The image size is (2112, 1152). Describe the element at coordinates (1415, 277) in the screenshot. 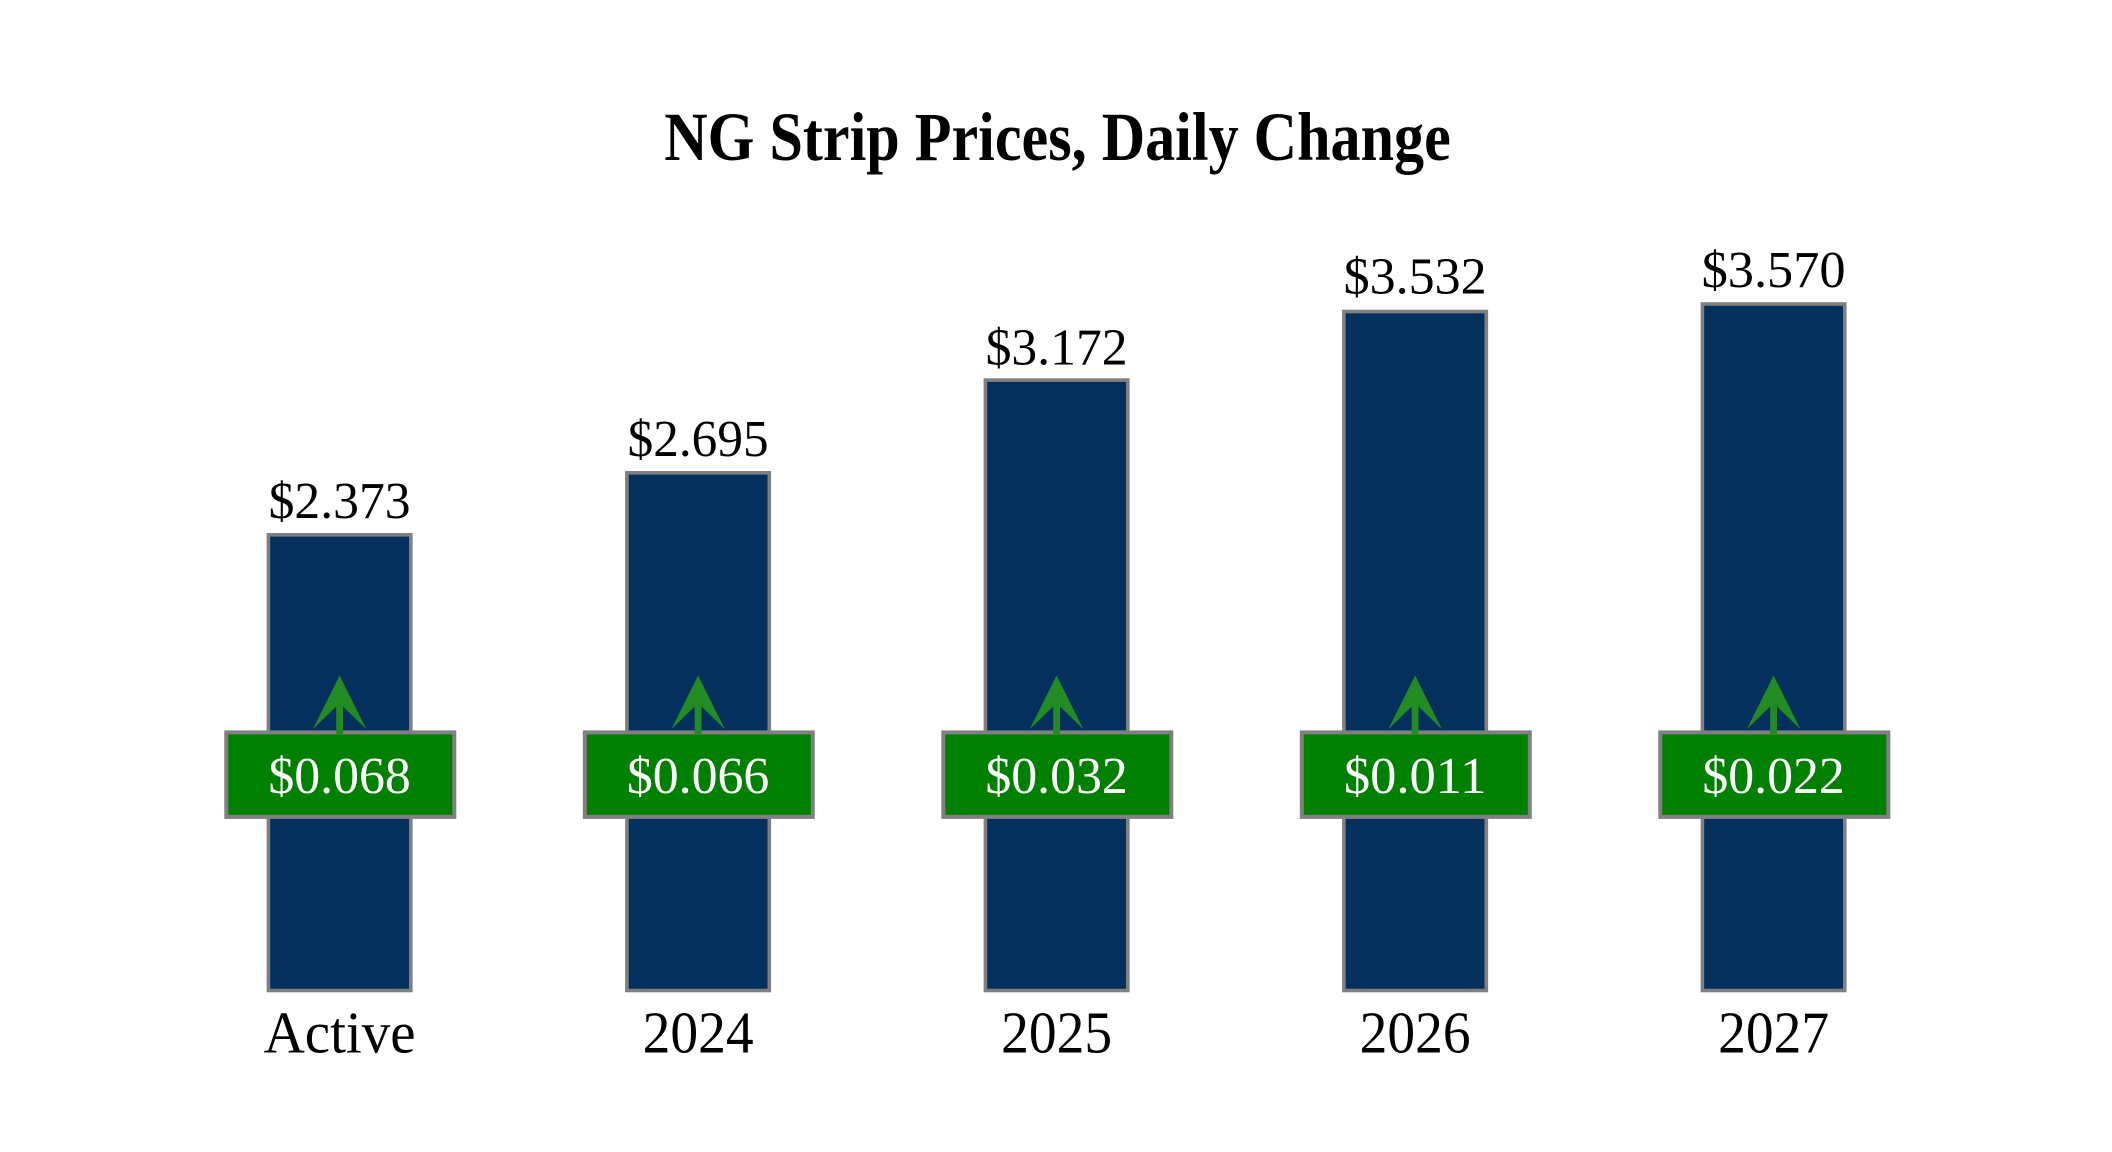

I see `svg-text: $3.532` at that location.